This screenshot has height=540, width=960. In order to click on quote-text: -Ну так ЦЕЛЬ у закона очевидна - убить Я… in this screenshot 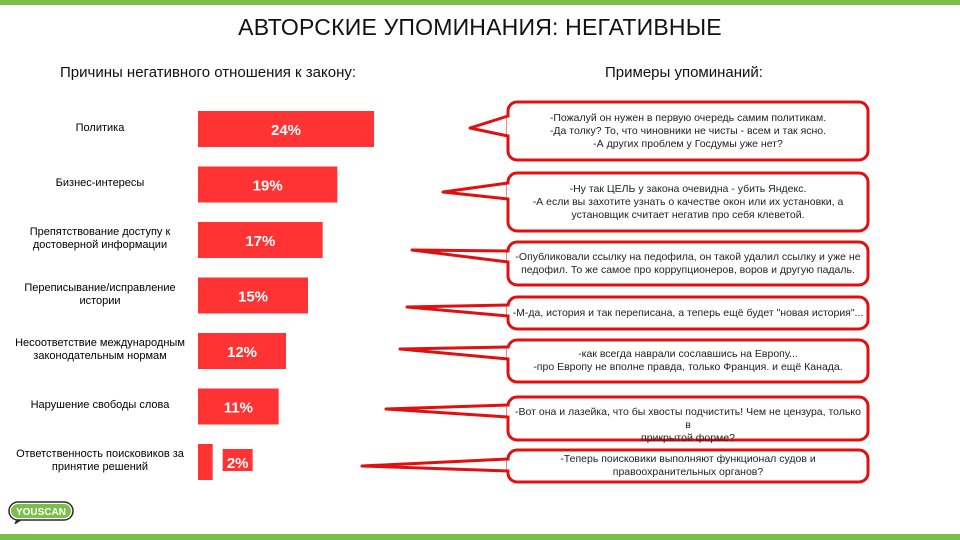, I will do `click(688, 202)`.